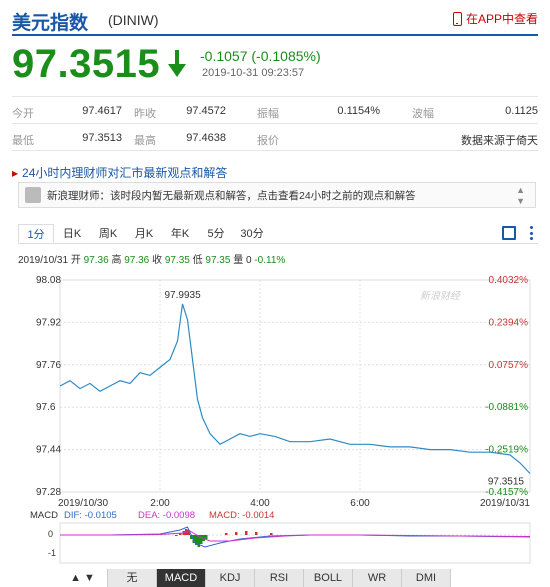 This screenshot has height=587, width=550. What do you see at coordinates (145, 114) in the screenshot?
I see `stat-label: 昨收` at bounding box center [145, 114].